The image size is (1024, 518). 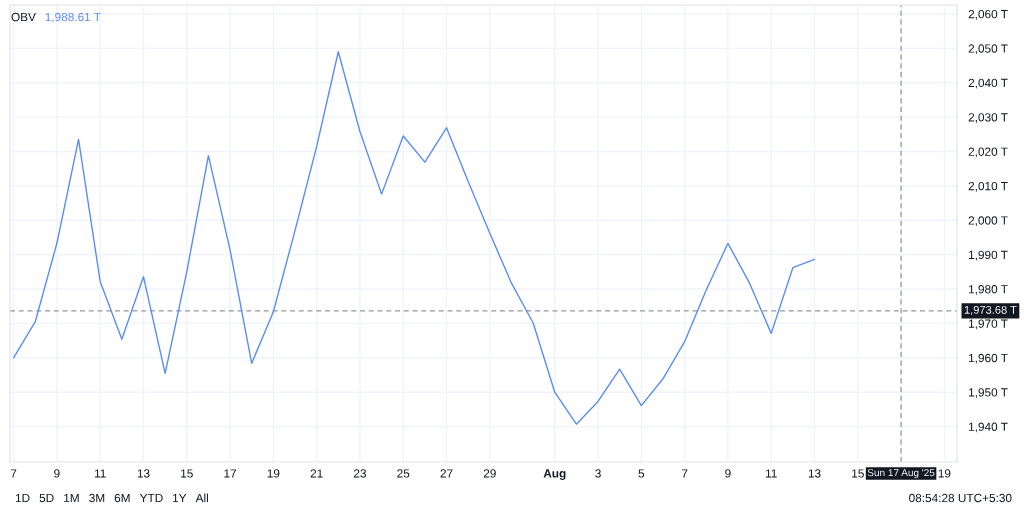 What do you see at coordinates (554, 474) in the screenshot?
I see `x-tick-label: Aug` at bounding box center [554, 474].